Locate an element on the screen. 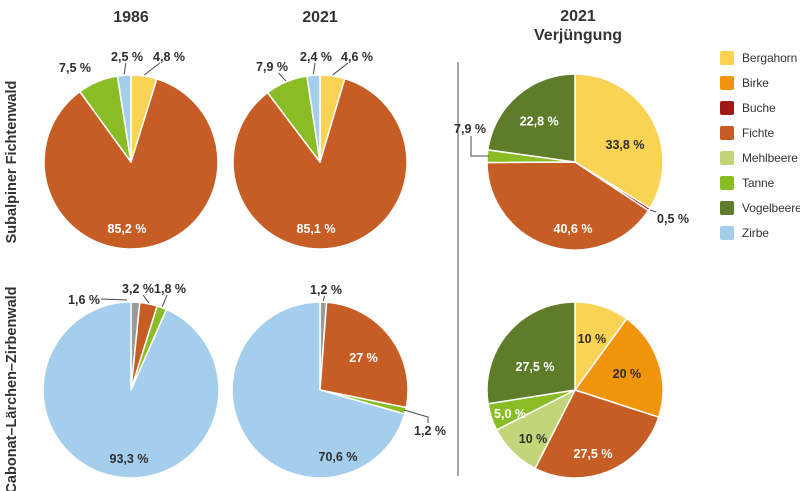  column-header-2021-text: 2021 is located at coordinates (320, 17).